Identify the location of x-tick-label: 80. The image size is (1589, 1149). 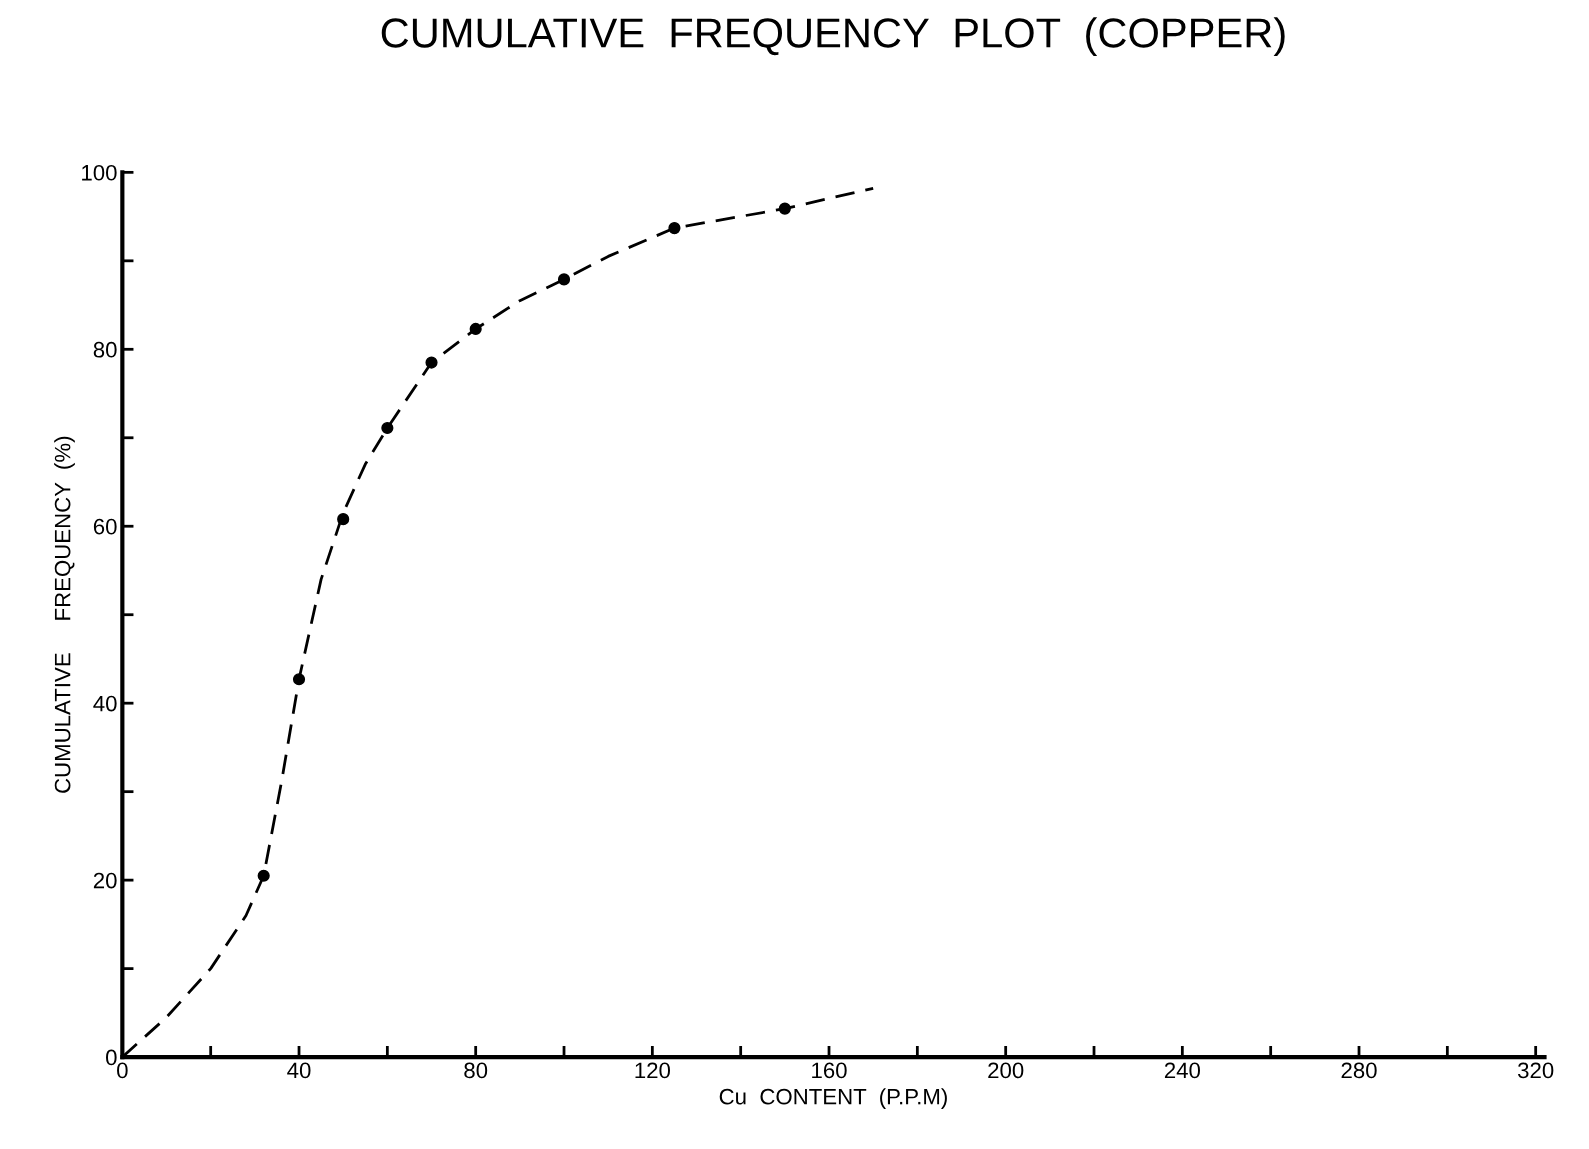
(476, 1070).